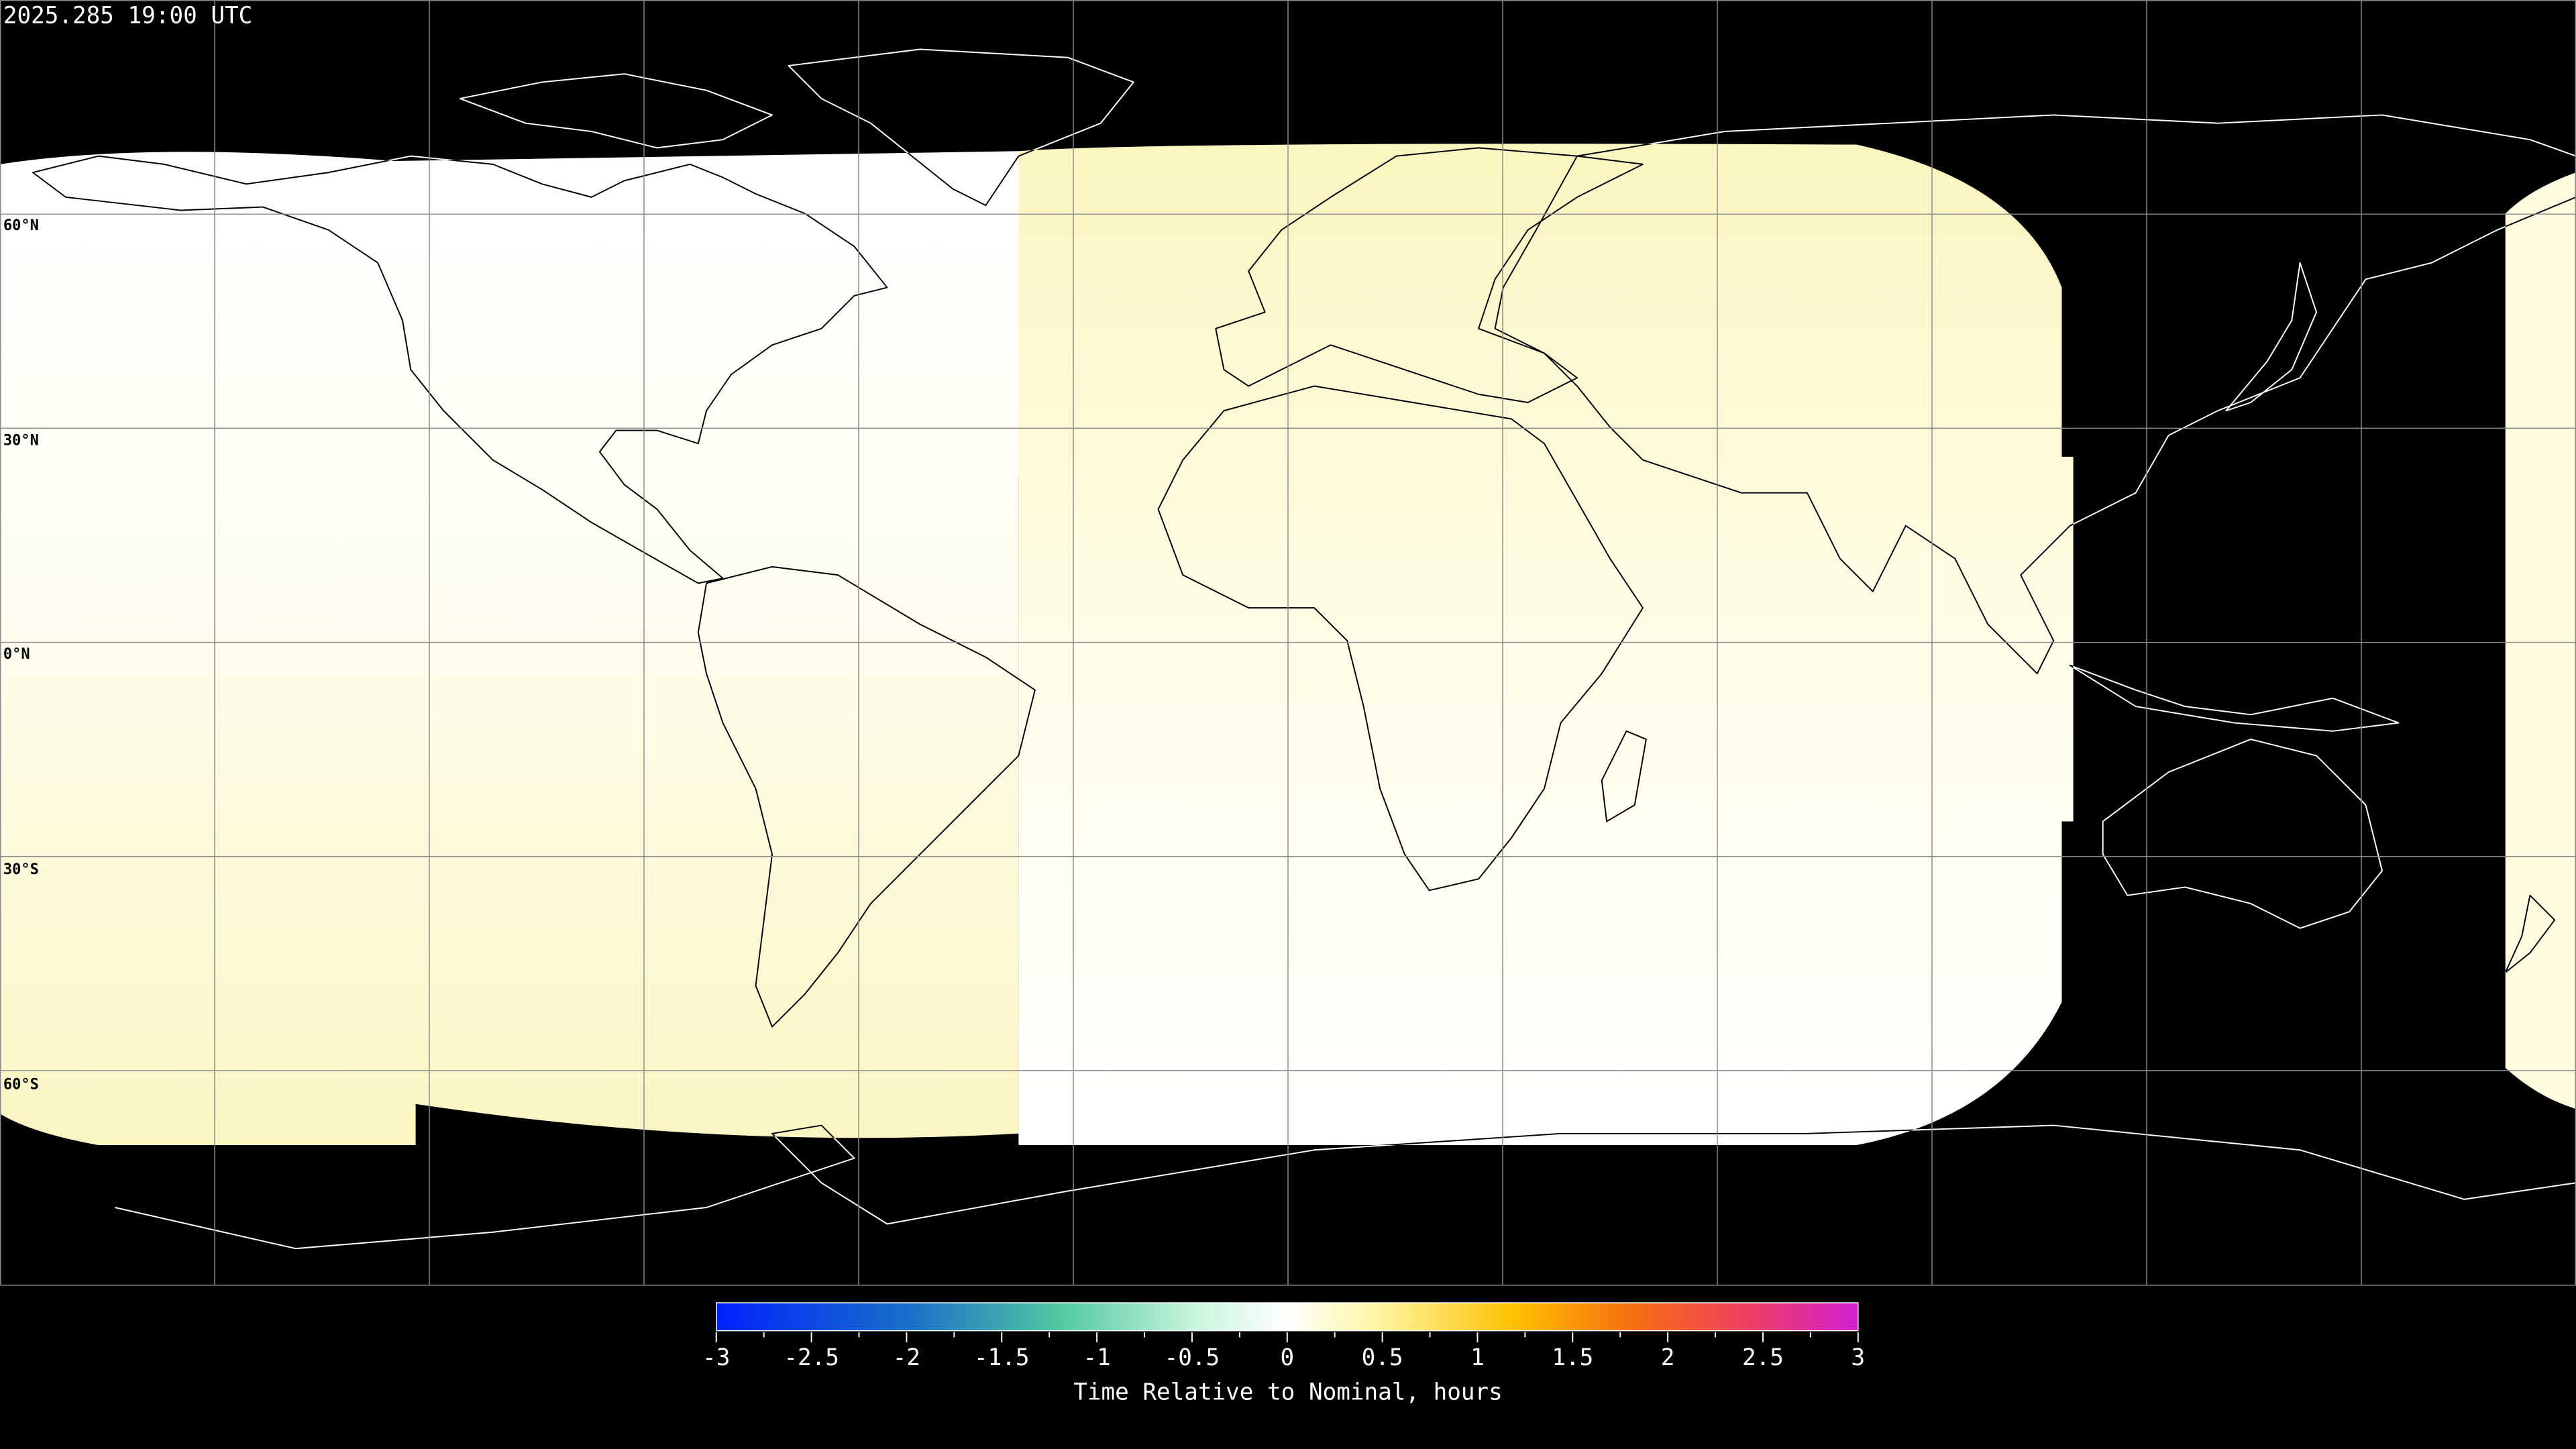  What do you see at coordinates (1288, 1392) in the screenshot?
I see `colorbar-label: Time Relative to Nominal, hours` at bounding box center [1288, 1392].